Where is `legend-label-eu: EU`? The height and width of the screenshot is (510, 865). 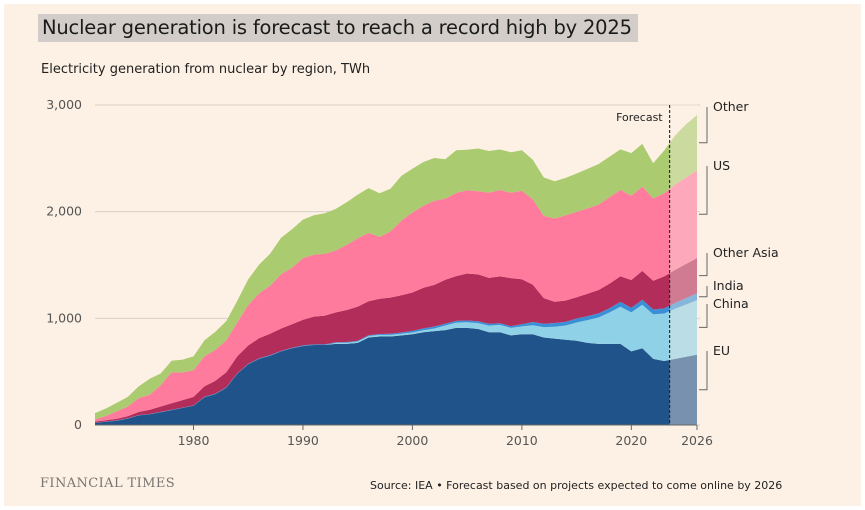 legend-label-eu: EU is located at coordinates (721, 350).